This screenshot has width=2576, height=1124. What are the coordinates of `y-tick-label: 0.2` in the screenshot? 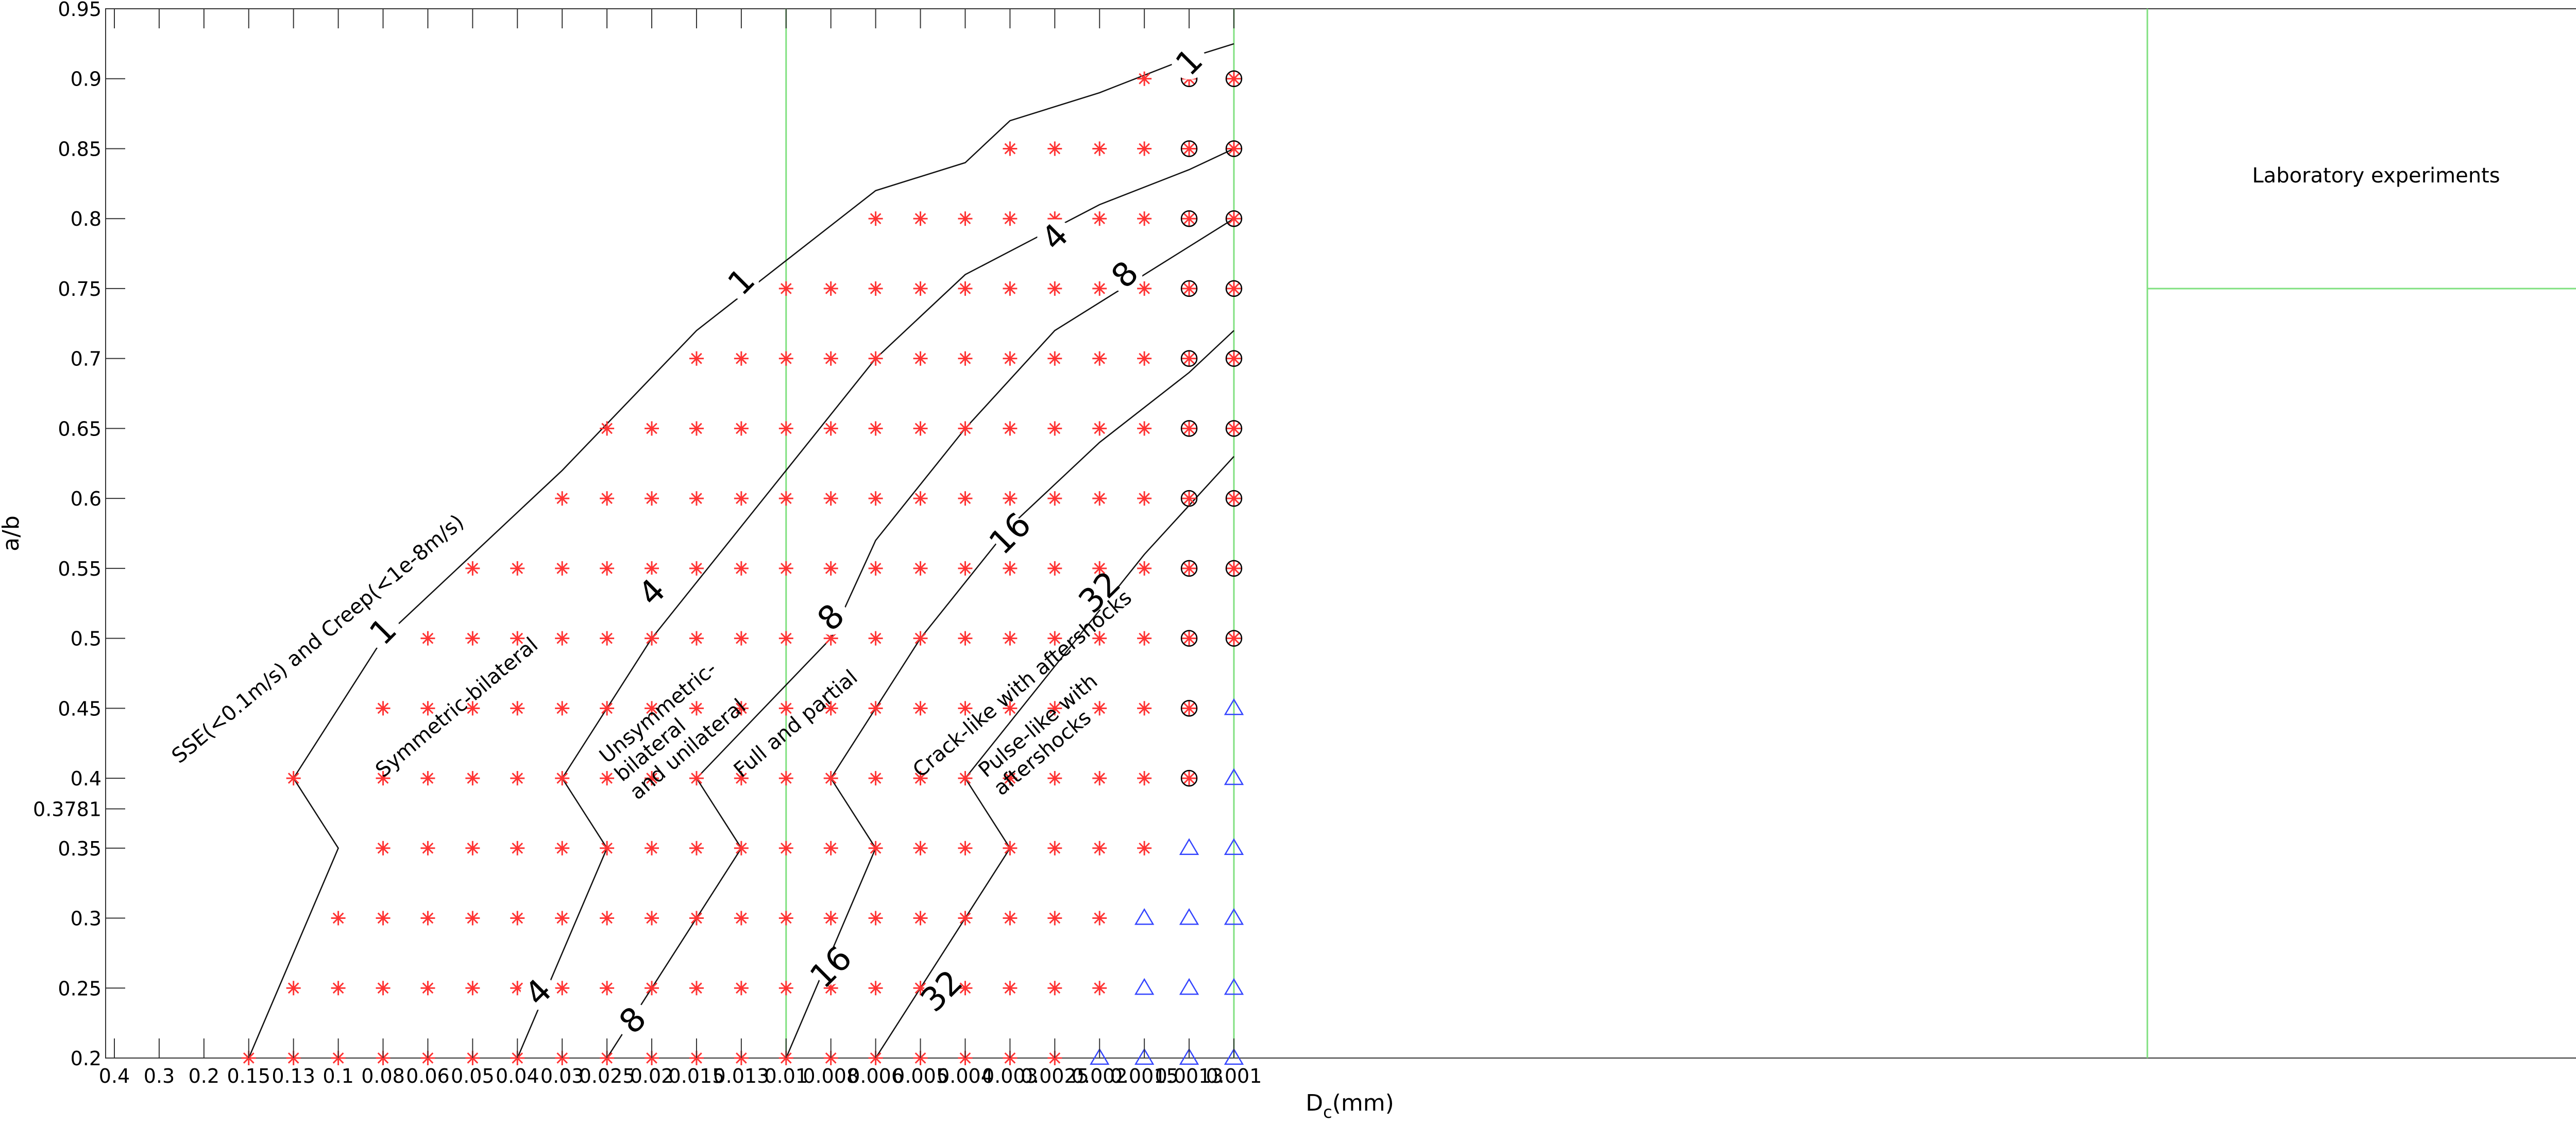 It's located at (86, 1058).